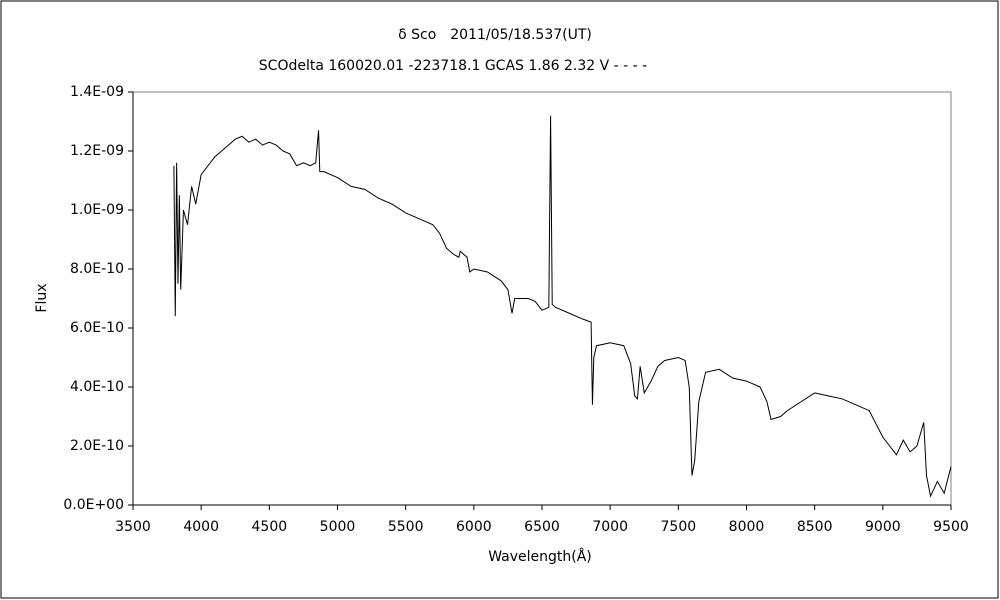  I want to click on x-tick-label: 7500, so click(679, 527).